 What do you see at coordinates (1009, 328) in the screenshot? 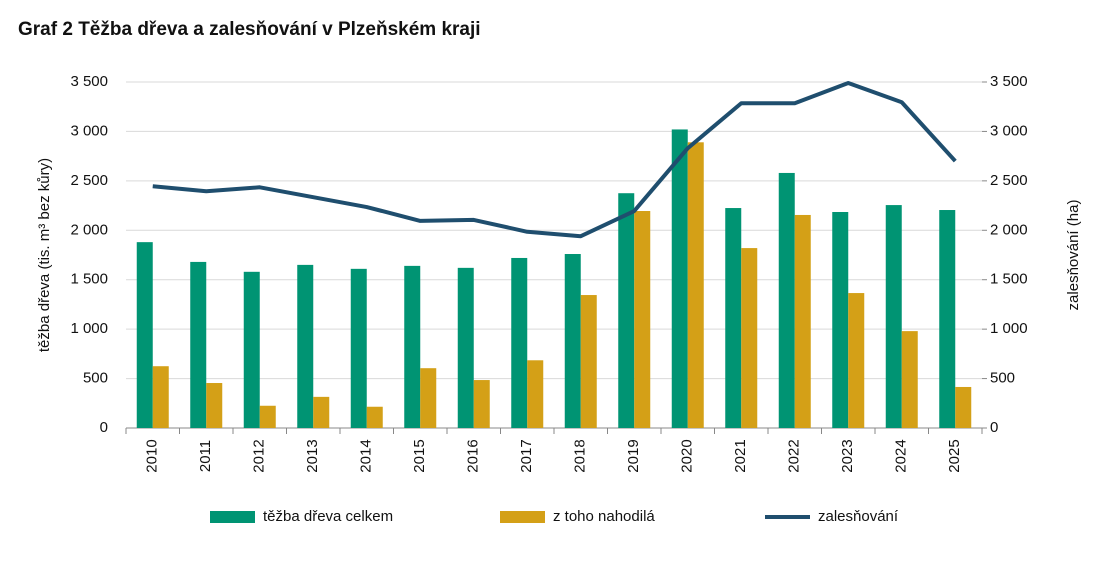
I see `y2-tick-label: 1 000` at bounding box center [1009, 328].